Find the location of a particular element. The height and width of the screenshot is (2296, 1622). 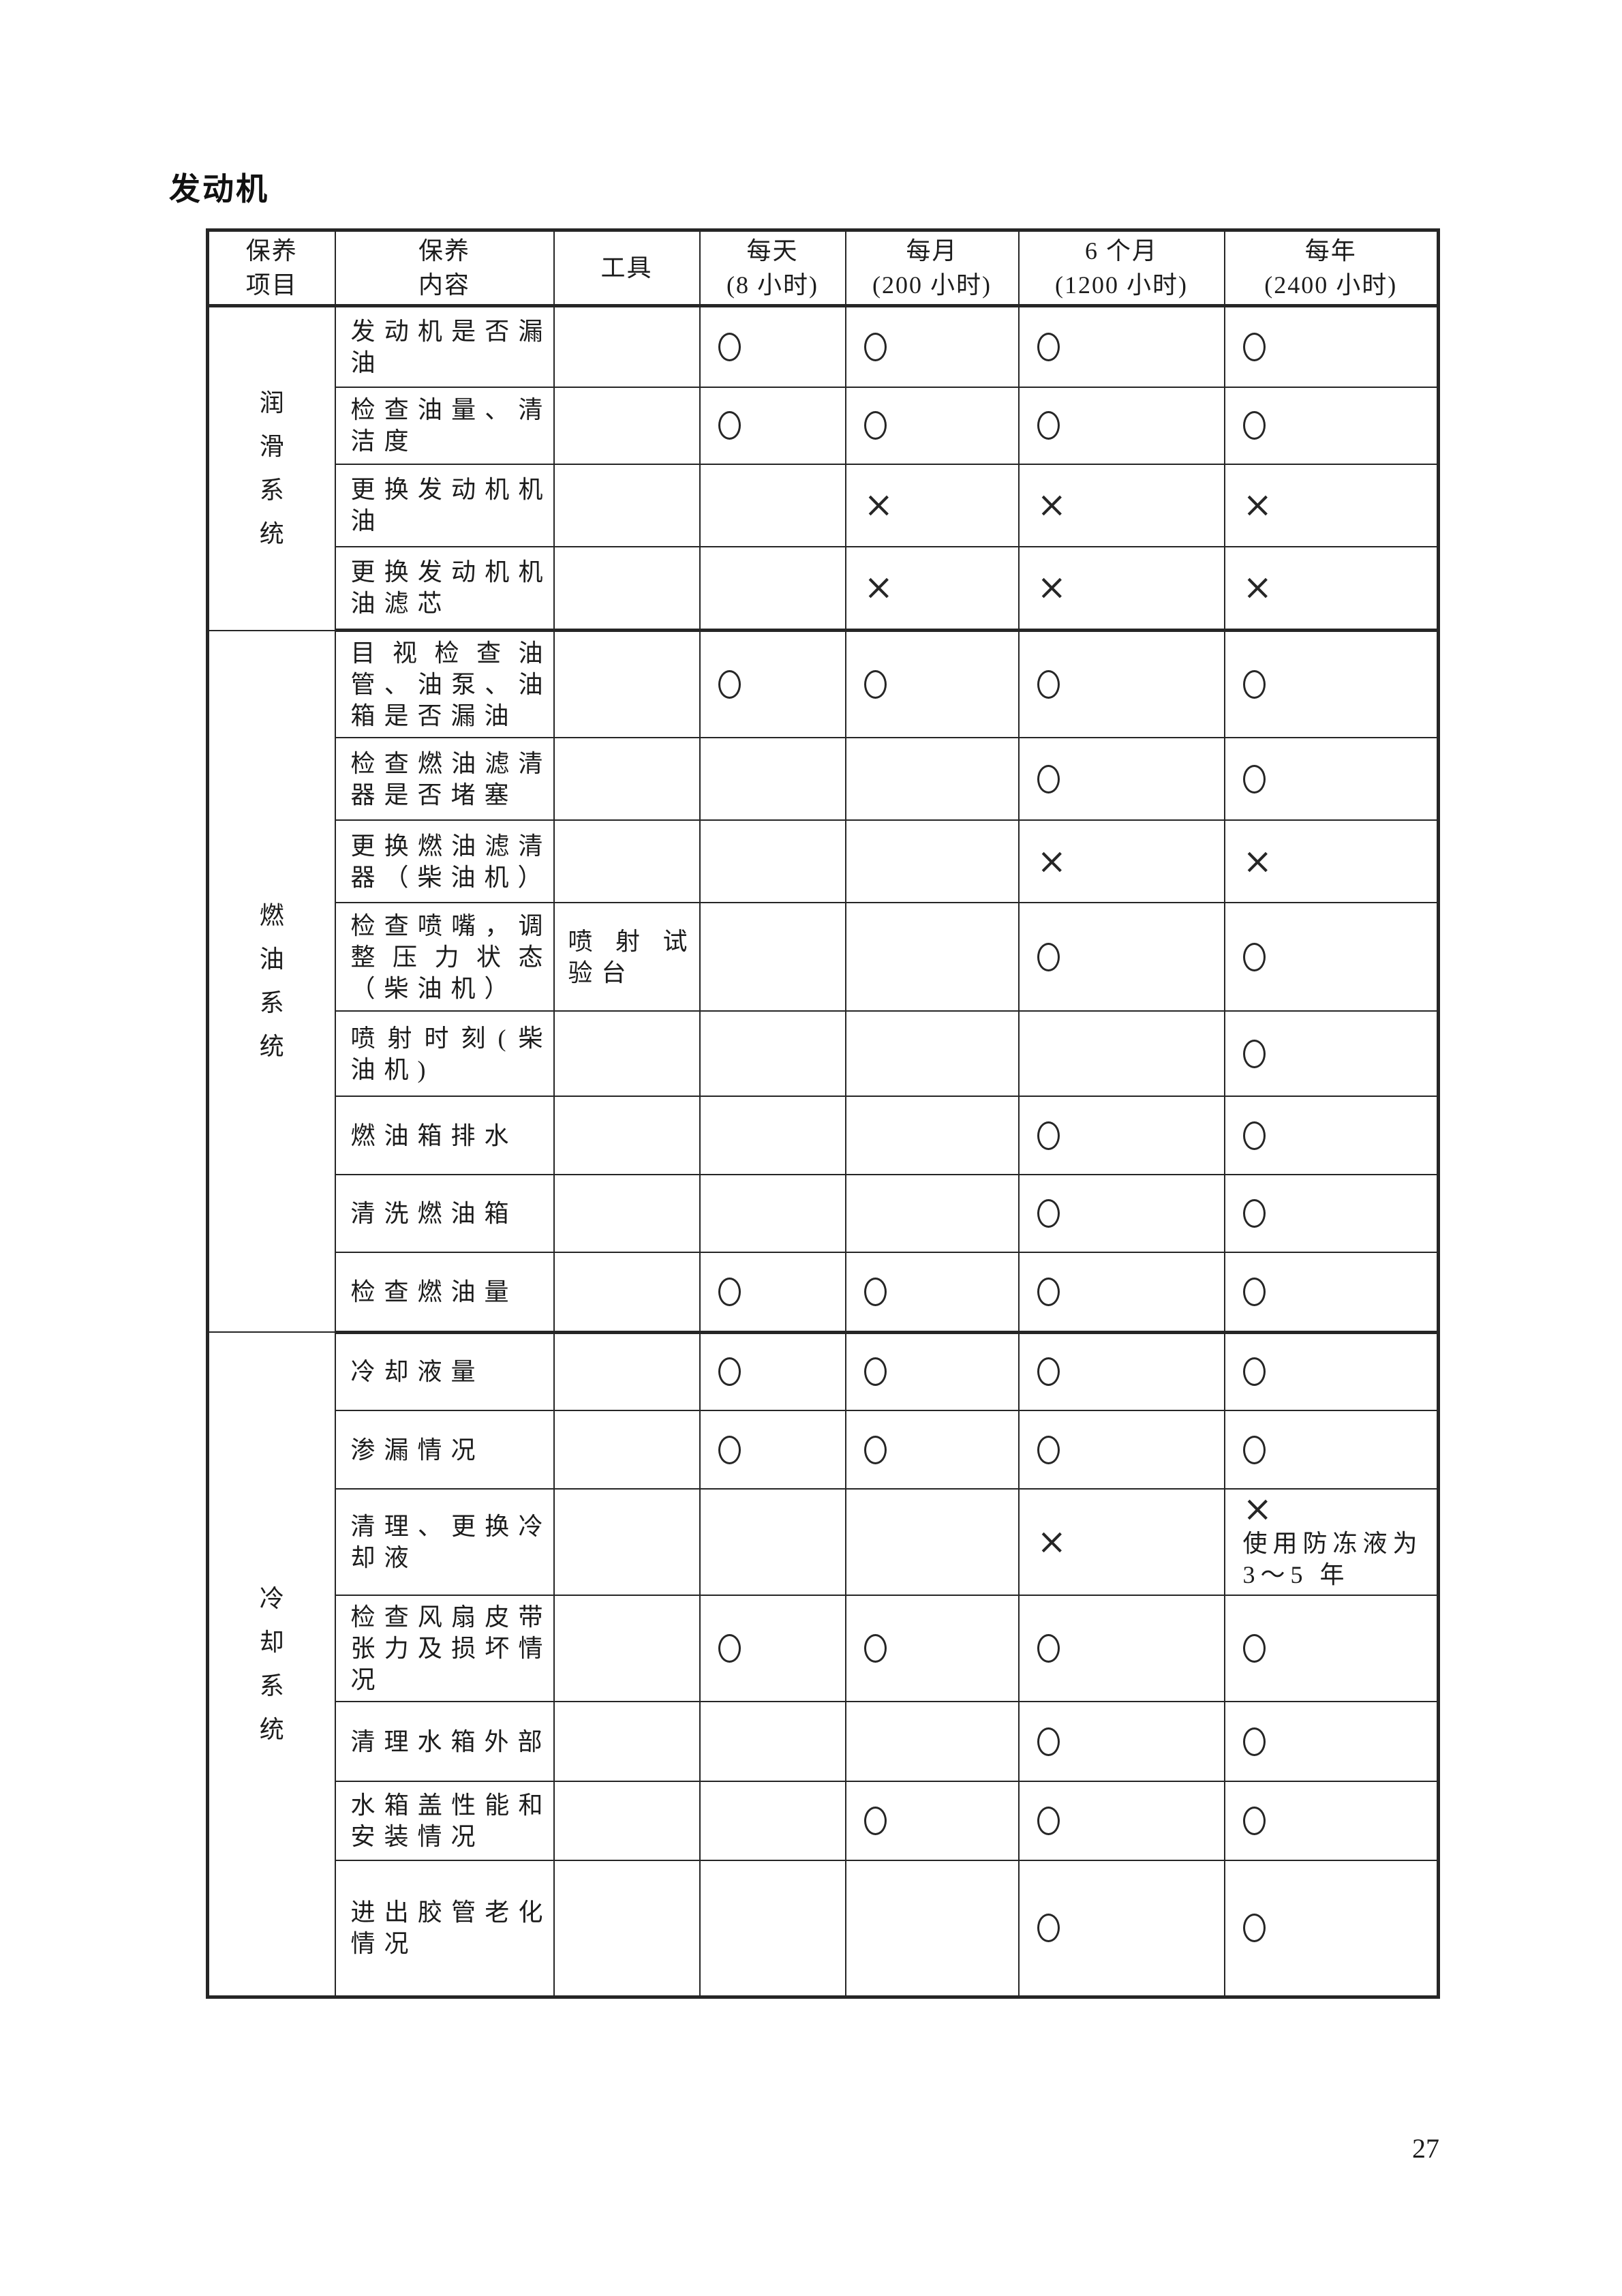

table-row: 检查油量、清洁度 is located at coordinates (823, 425).